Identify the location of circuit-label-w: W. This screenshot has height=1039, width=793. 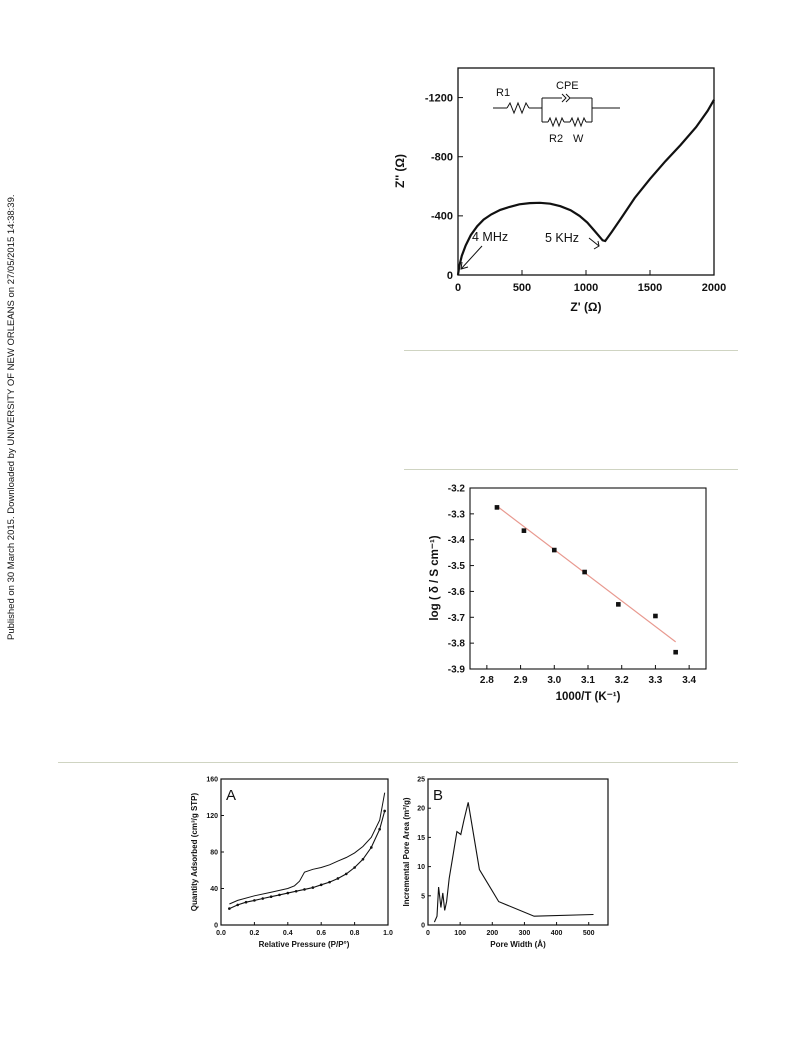
(578, 139).